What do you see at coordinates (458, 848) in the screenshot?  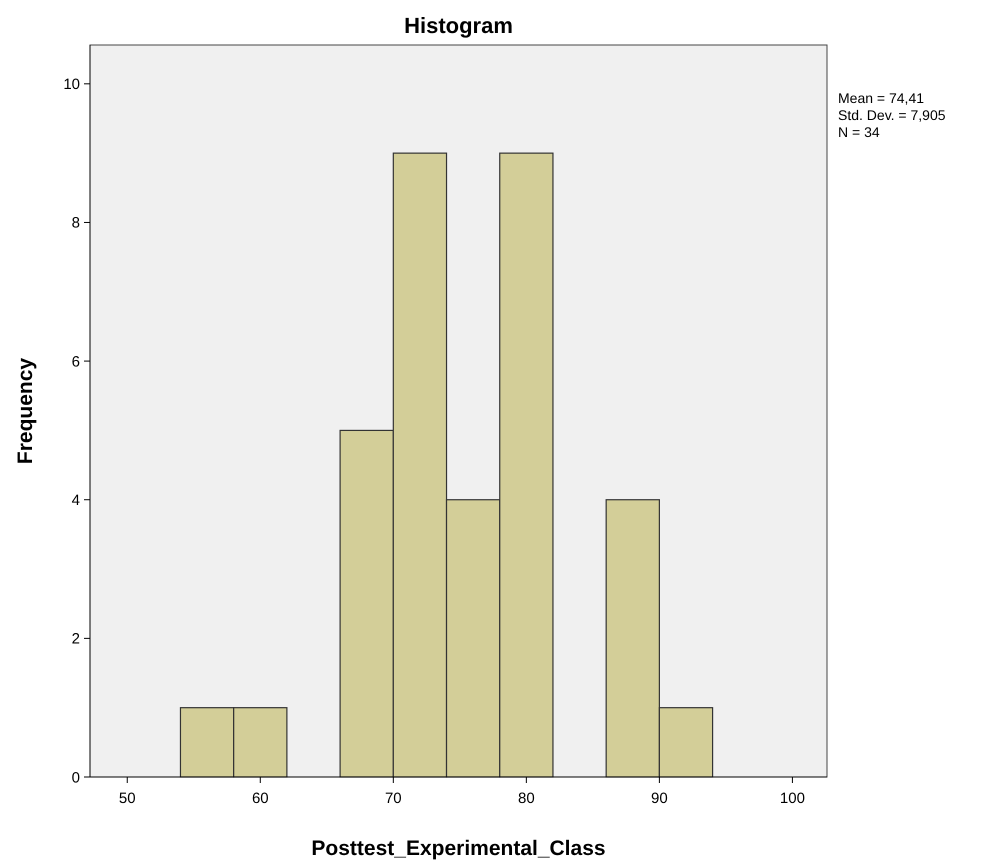 I see `x-axis-title: Posttest_Experimental_Class` at bounding box center [458, 848].